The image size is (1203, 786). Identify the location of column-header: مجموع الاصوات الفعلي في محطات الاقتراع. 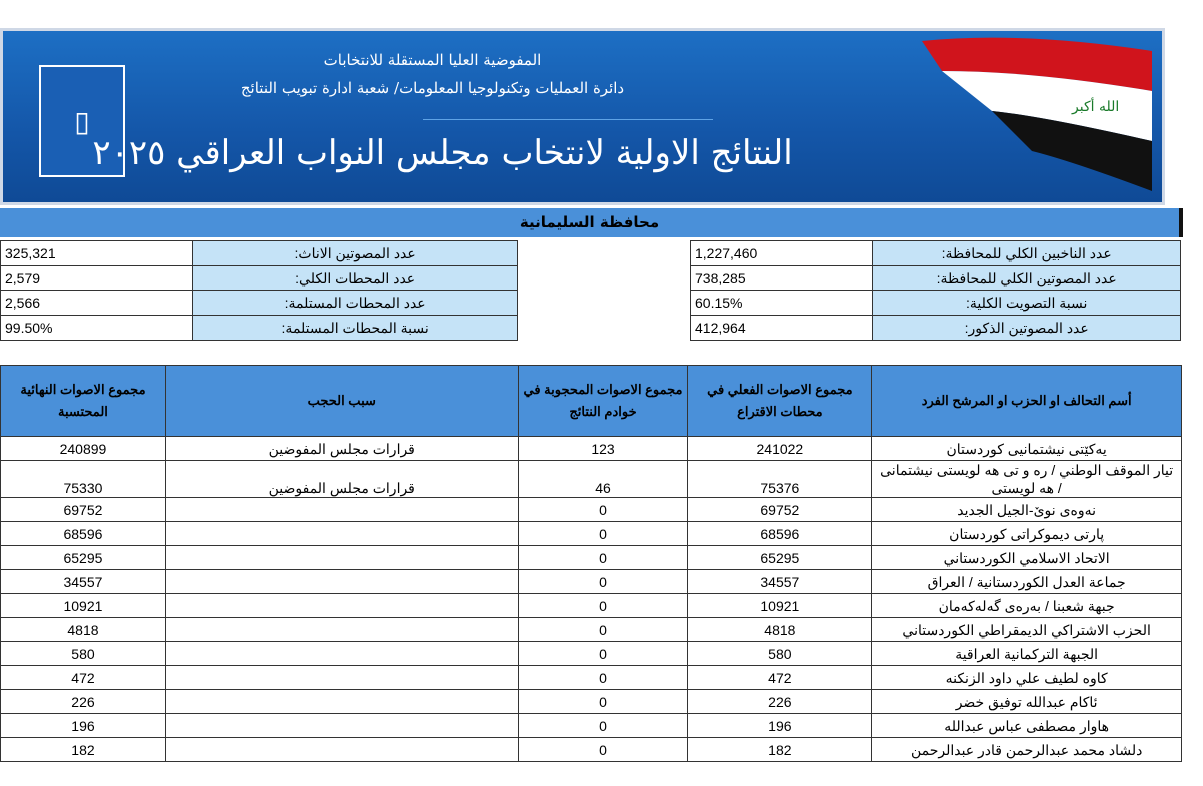
(780, 401).